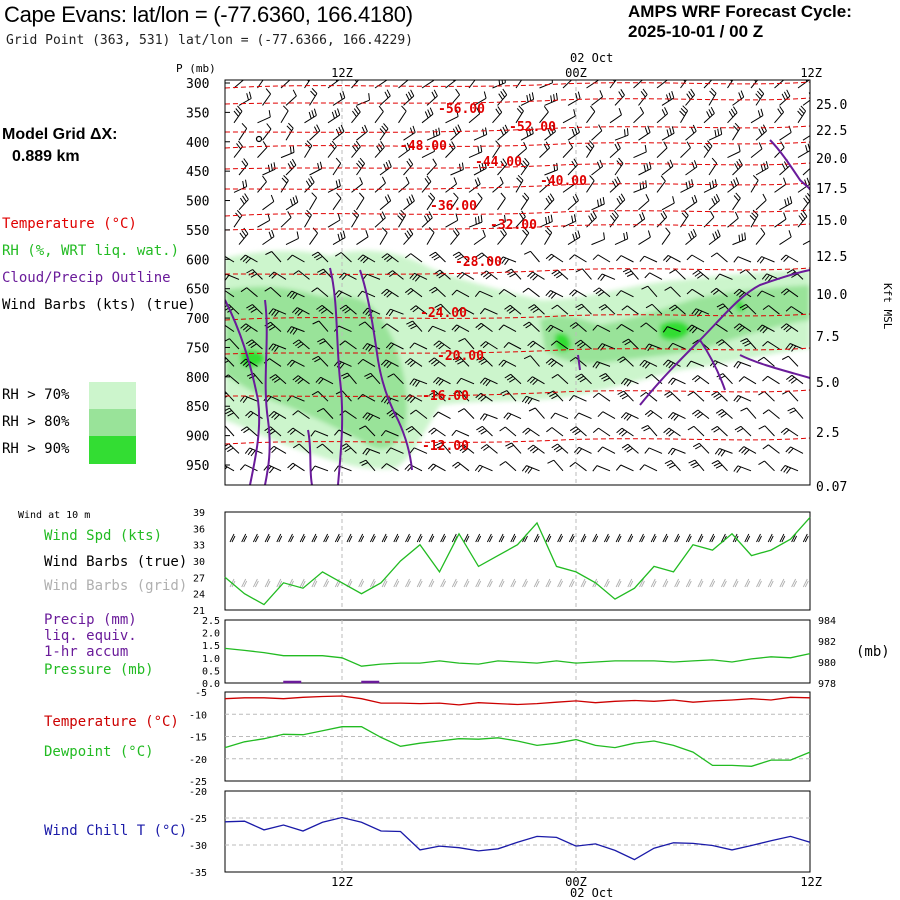 The image size is (900, 900). Describe the element at coordinates (69, 224) in the screenshot. I see `legend-temperature: Temperature (°C)` at that location.